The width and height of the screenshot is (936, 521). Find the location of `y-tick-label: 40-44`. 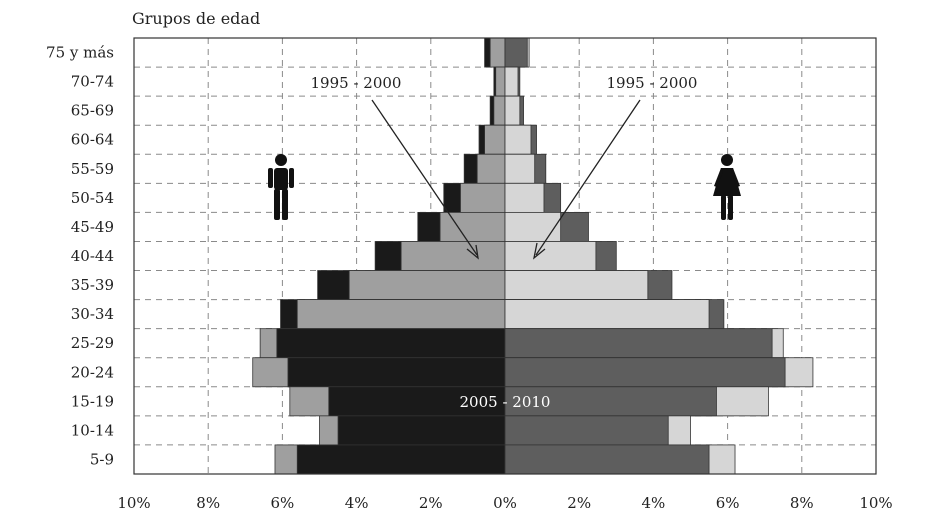

y-tick-label: 40-44 is located at coordinates (92, 256).